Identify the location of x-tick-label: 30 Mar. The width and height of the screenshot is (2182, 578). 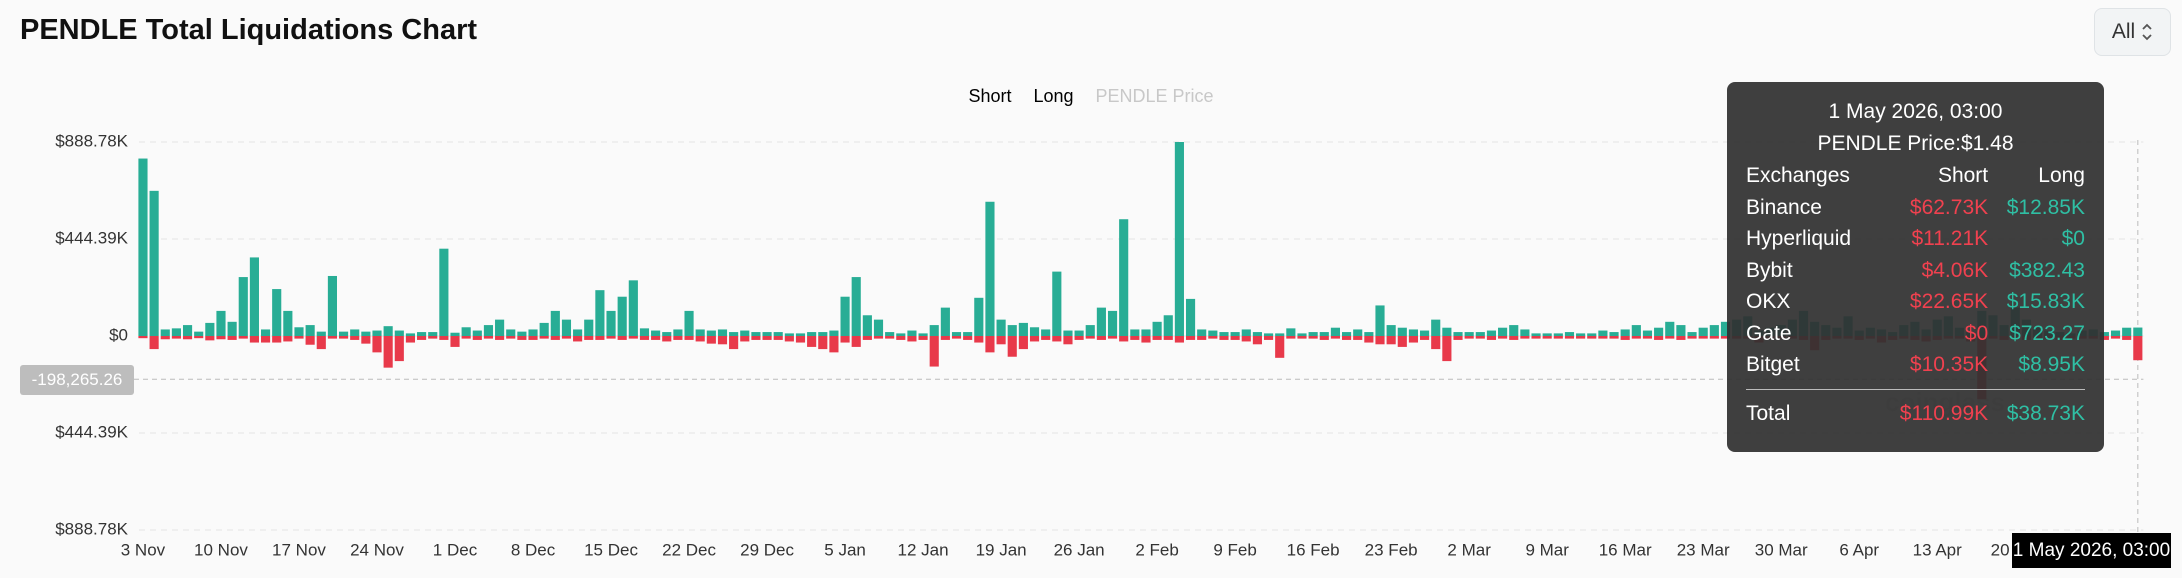
(1781, 549).